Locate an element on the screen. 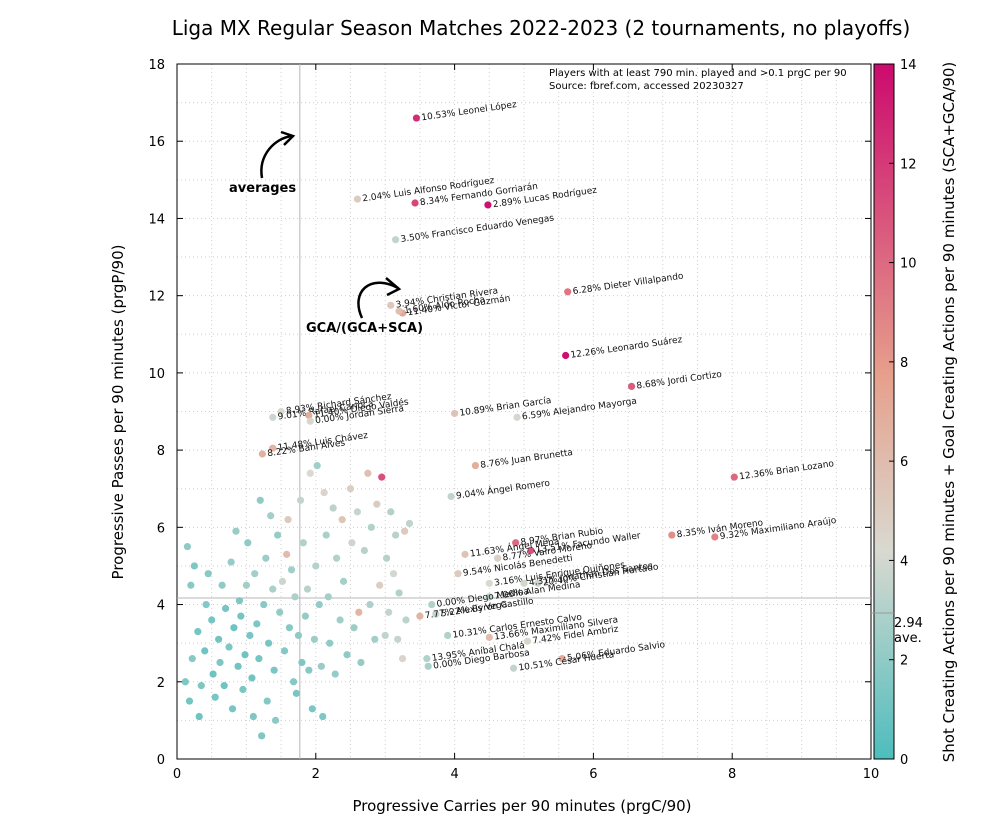 This screenshot has height=820, width=1000. y-tick-label: 10 is located at coordinates (156, 374).